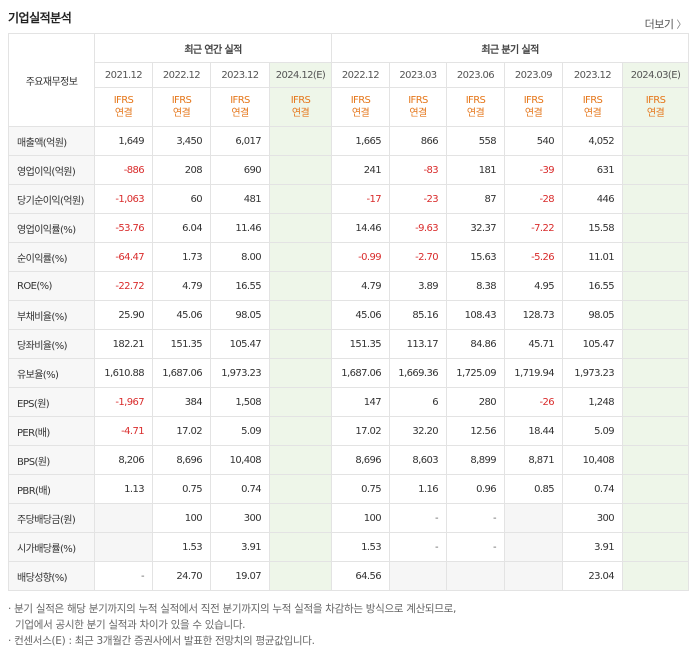 Image resolution: width=694 pixels, height=649 pixels. What do you see at coordinates (51, 373) in the screenshot?
I see `row-label: 유보율(%)` at bounding box center [51, 373].